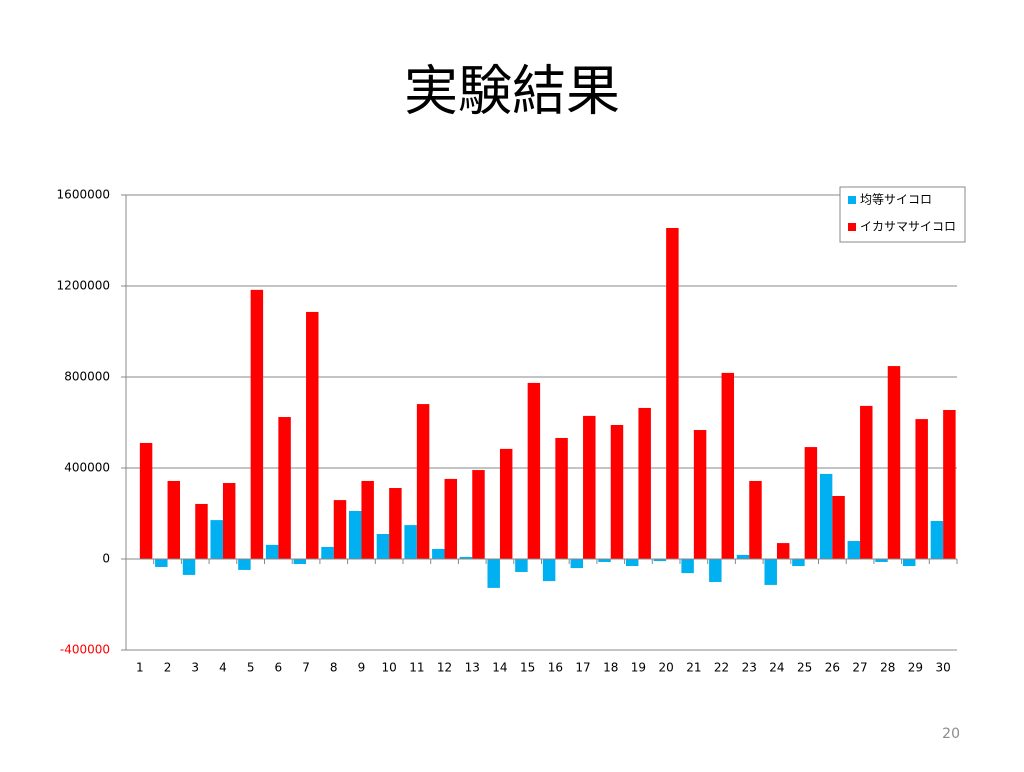 The height and width of the screenshot is (772, 1024). What do you see at coordinates (416, 668) in the screenshot?
I see `x-tick-label: 11` at bounding box center [416, 668].